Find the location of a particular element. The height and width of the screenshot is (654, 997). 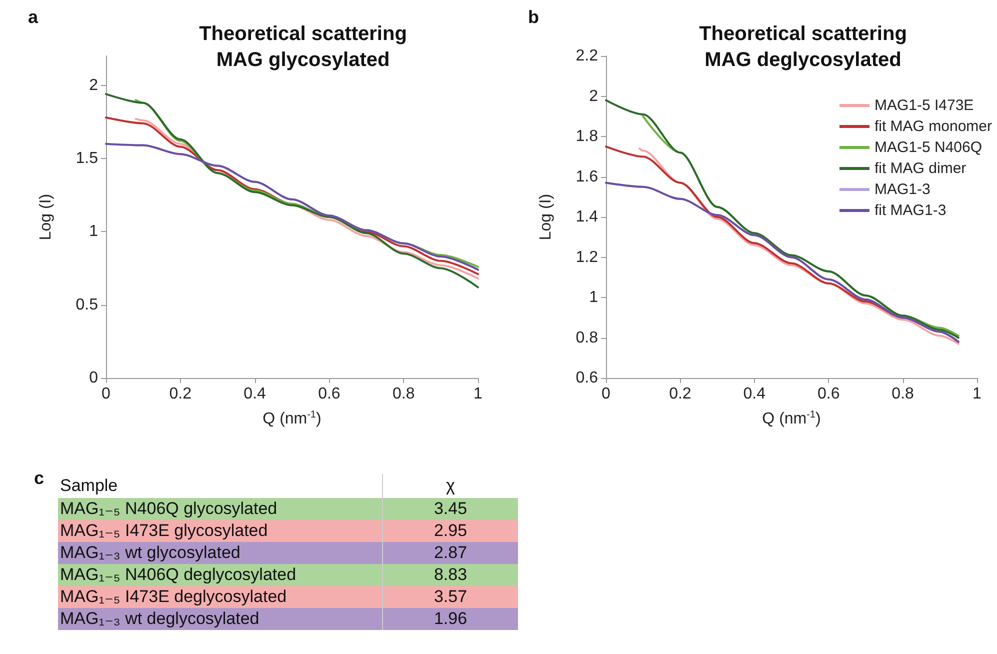

data-label: 1.96 is located at coordinates (450, 619).